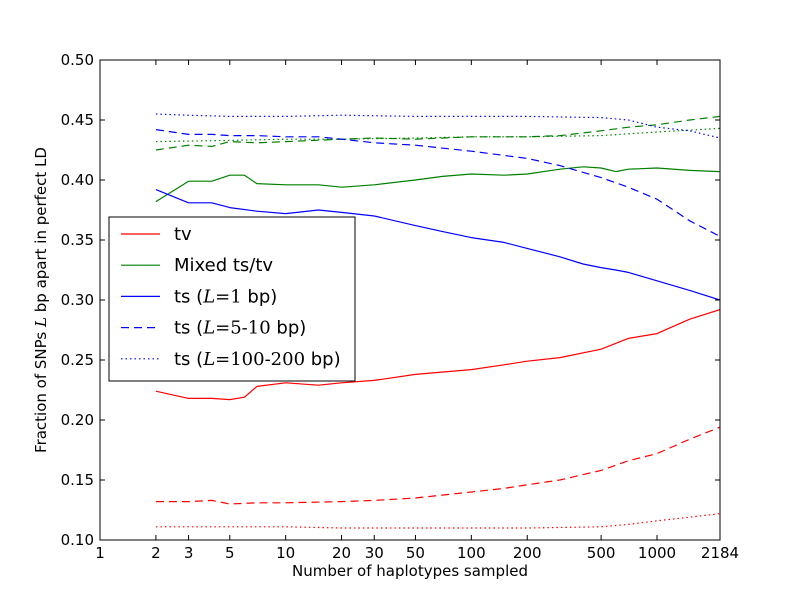 This screenshot has height=600, width=800. What do you see at coordinates (77, 240) in the screenshot?
I see `y-tick-label: 0.35` at bounding box center [77, 240].